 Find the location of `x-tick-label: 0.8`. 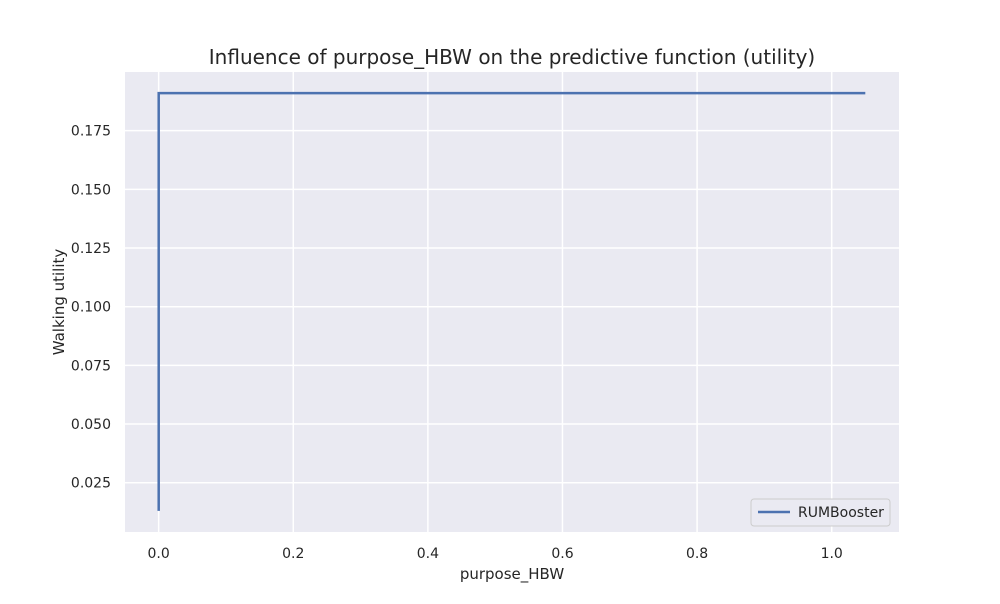

x-tick-label: 0.8 is located at coordinates (697, 554).